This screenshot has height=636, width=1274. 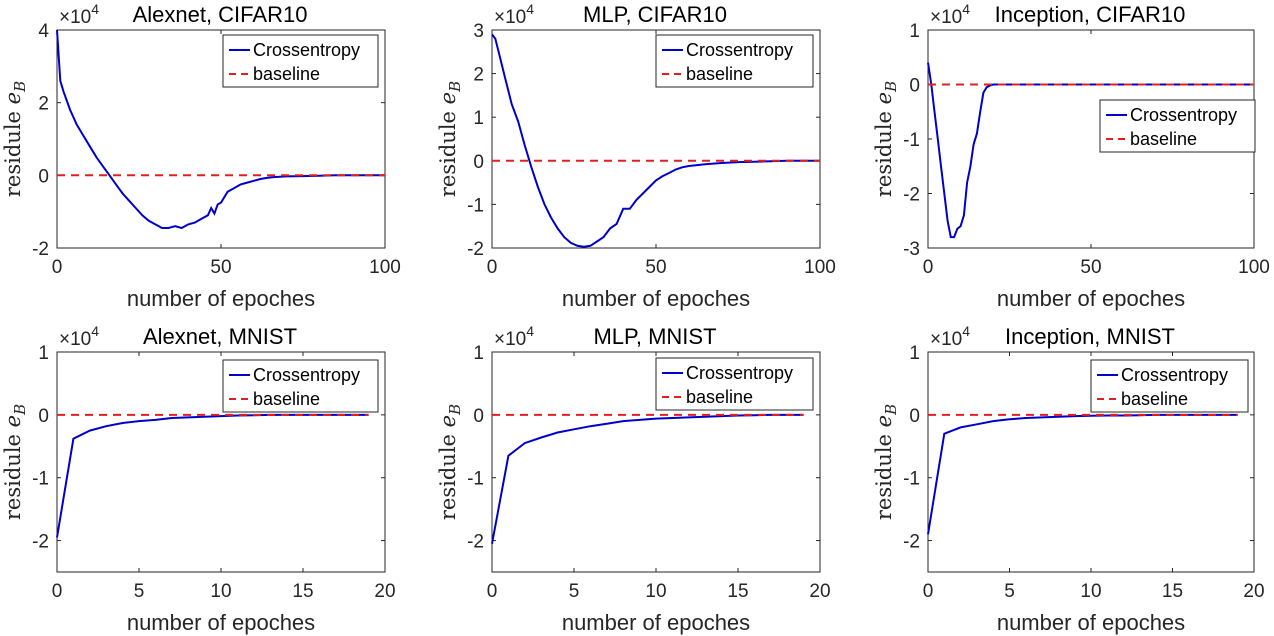 What do you see at coordinates (911, 249) in the screenshot?
I see `y-tick-label: -3` at bounding box center [911, 249].